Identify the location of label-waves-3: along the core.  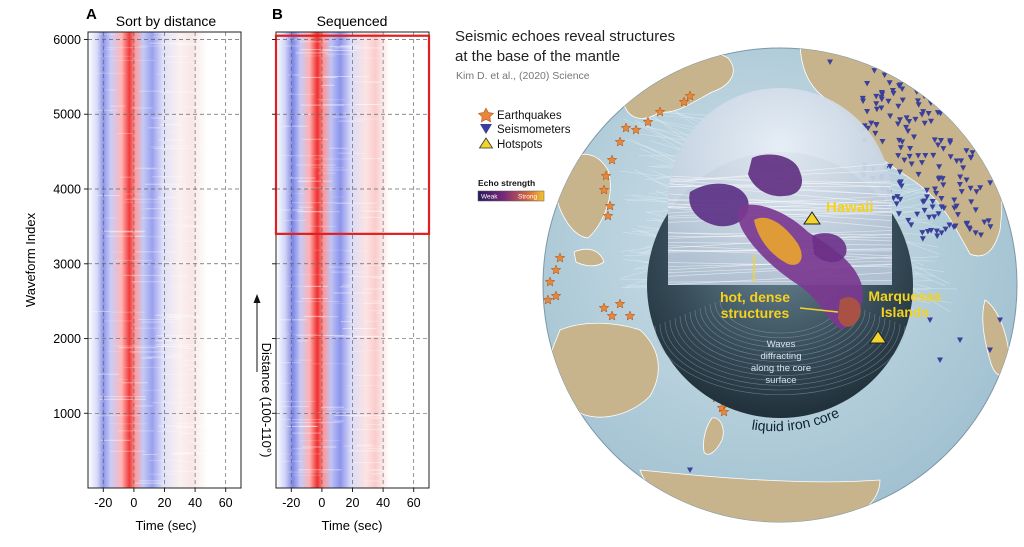
(781, 368).